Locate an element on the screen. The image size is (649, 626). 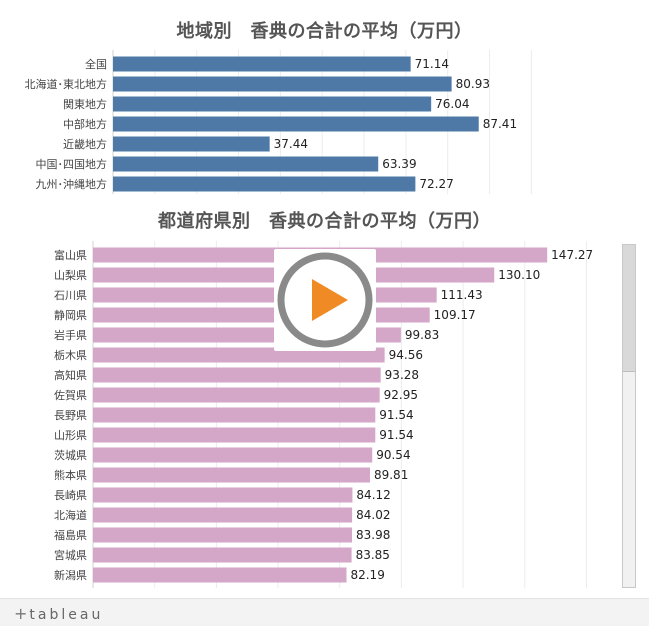
play-button is located at coordinates (325, 300).